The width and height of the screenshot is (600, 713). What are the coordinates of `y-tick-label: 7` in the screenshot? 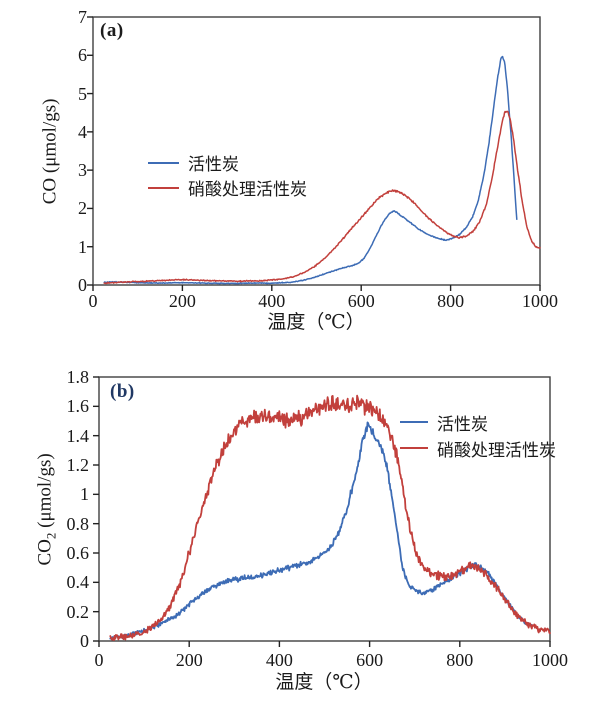 It's located at (82, 17).